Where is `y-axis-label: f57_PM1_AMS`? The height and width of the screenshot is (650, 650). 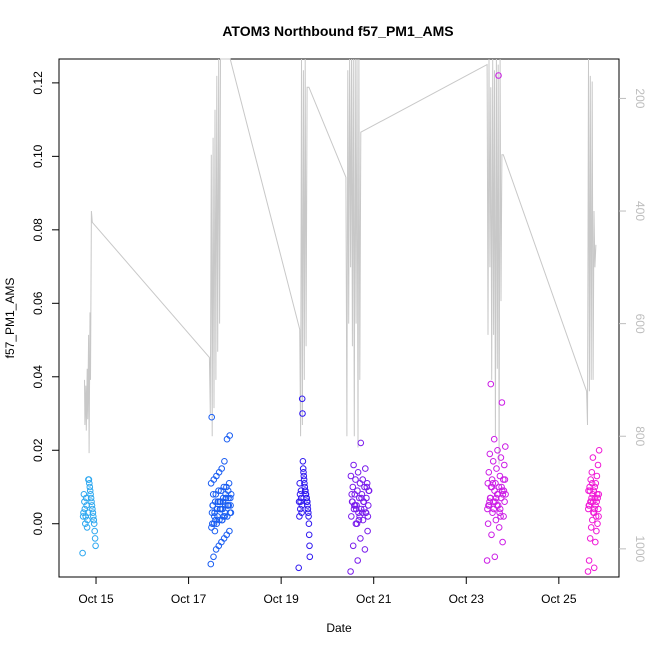
y-axis-label: f57_PM1_AMS is located at coordinates (10, 318).